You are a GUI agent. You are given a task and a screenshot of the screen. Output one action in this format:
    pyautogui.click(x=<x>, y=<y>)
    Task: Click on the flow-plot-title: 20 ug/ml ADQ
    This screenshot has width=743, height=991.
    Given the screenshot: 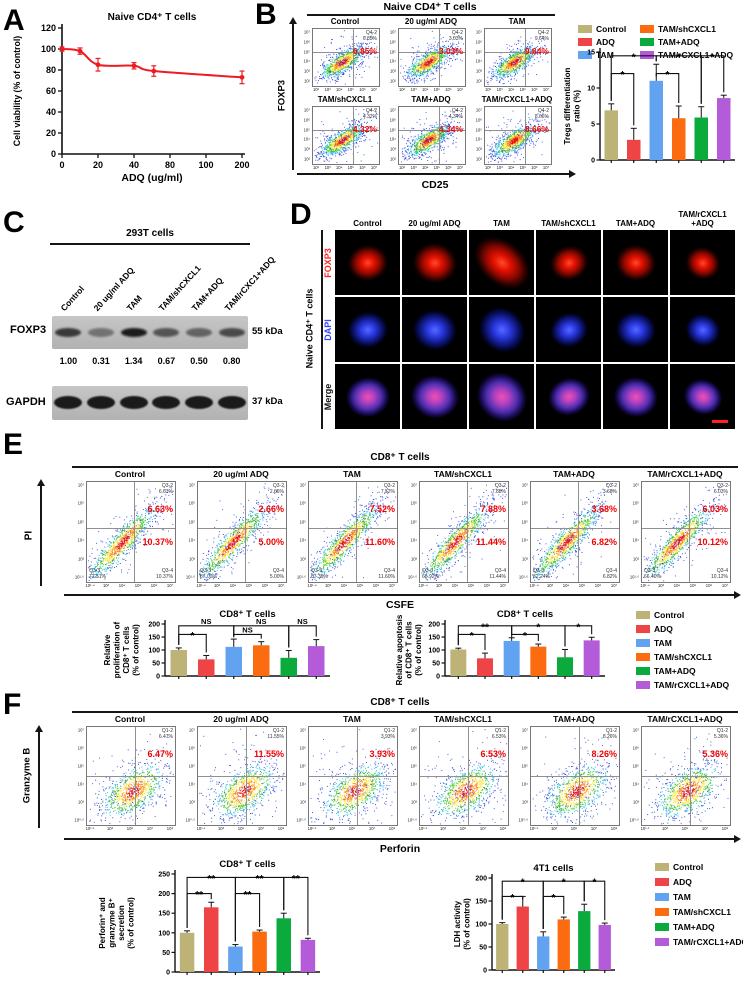 What is the action you would take?
    pyautogui.click(x=241, y=474)
    